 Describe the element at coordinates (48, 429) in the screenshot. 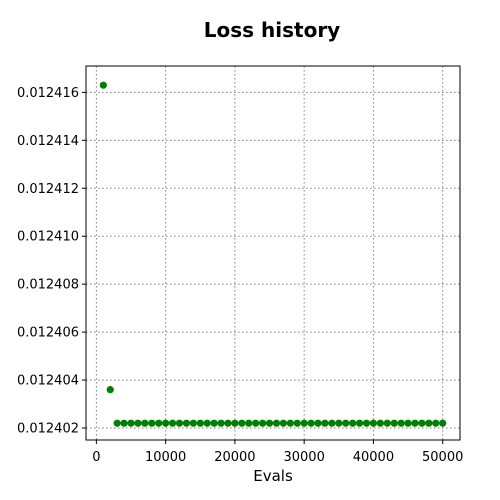

I see `y-tick-label: 0.012402` at that location.